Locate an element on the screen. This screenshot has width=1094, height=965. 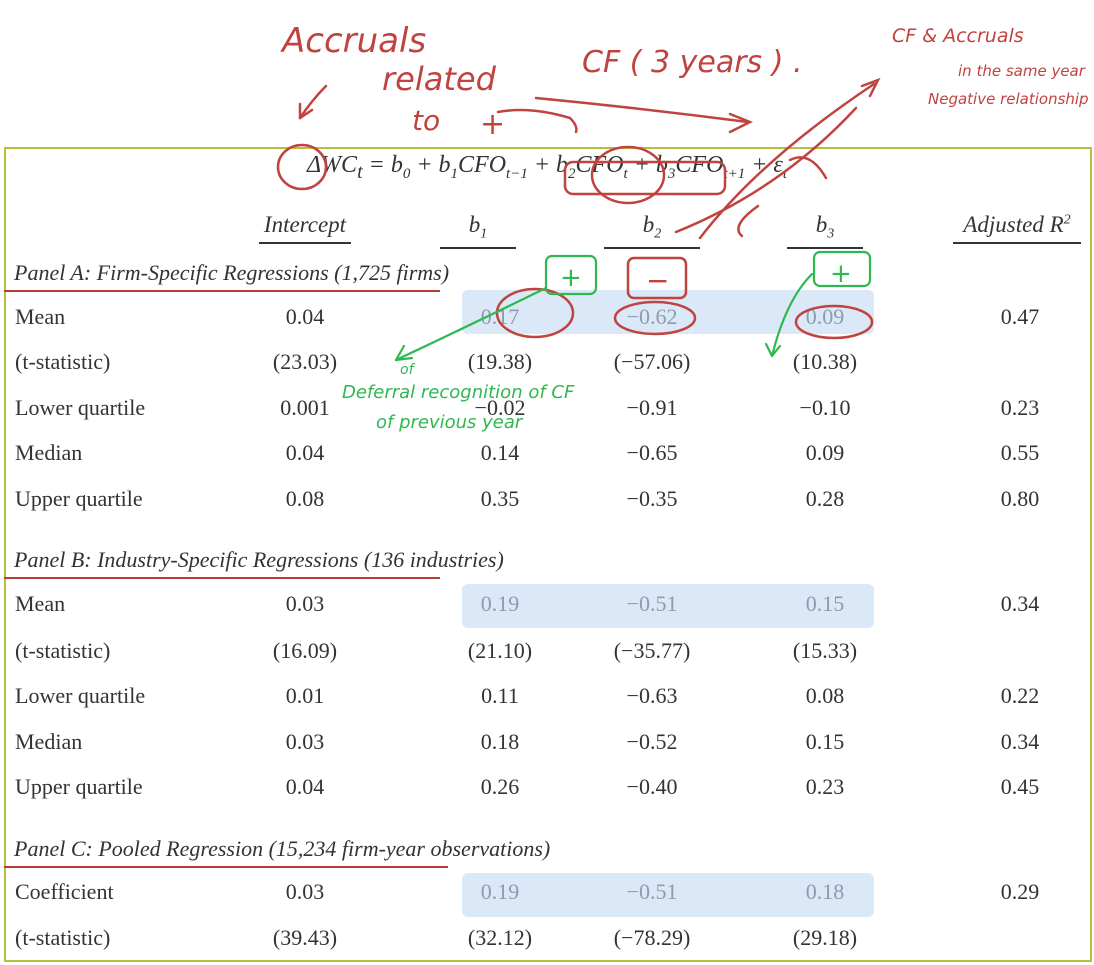
panel-b-underline is located at coordinates (222, 578).